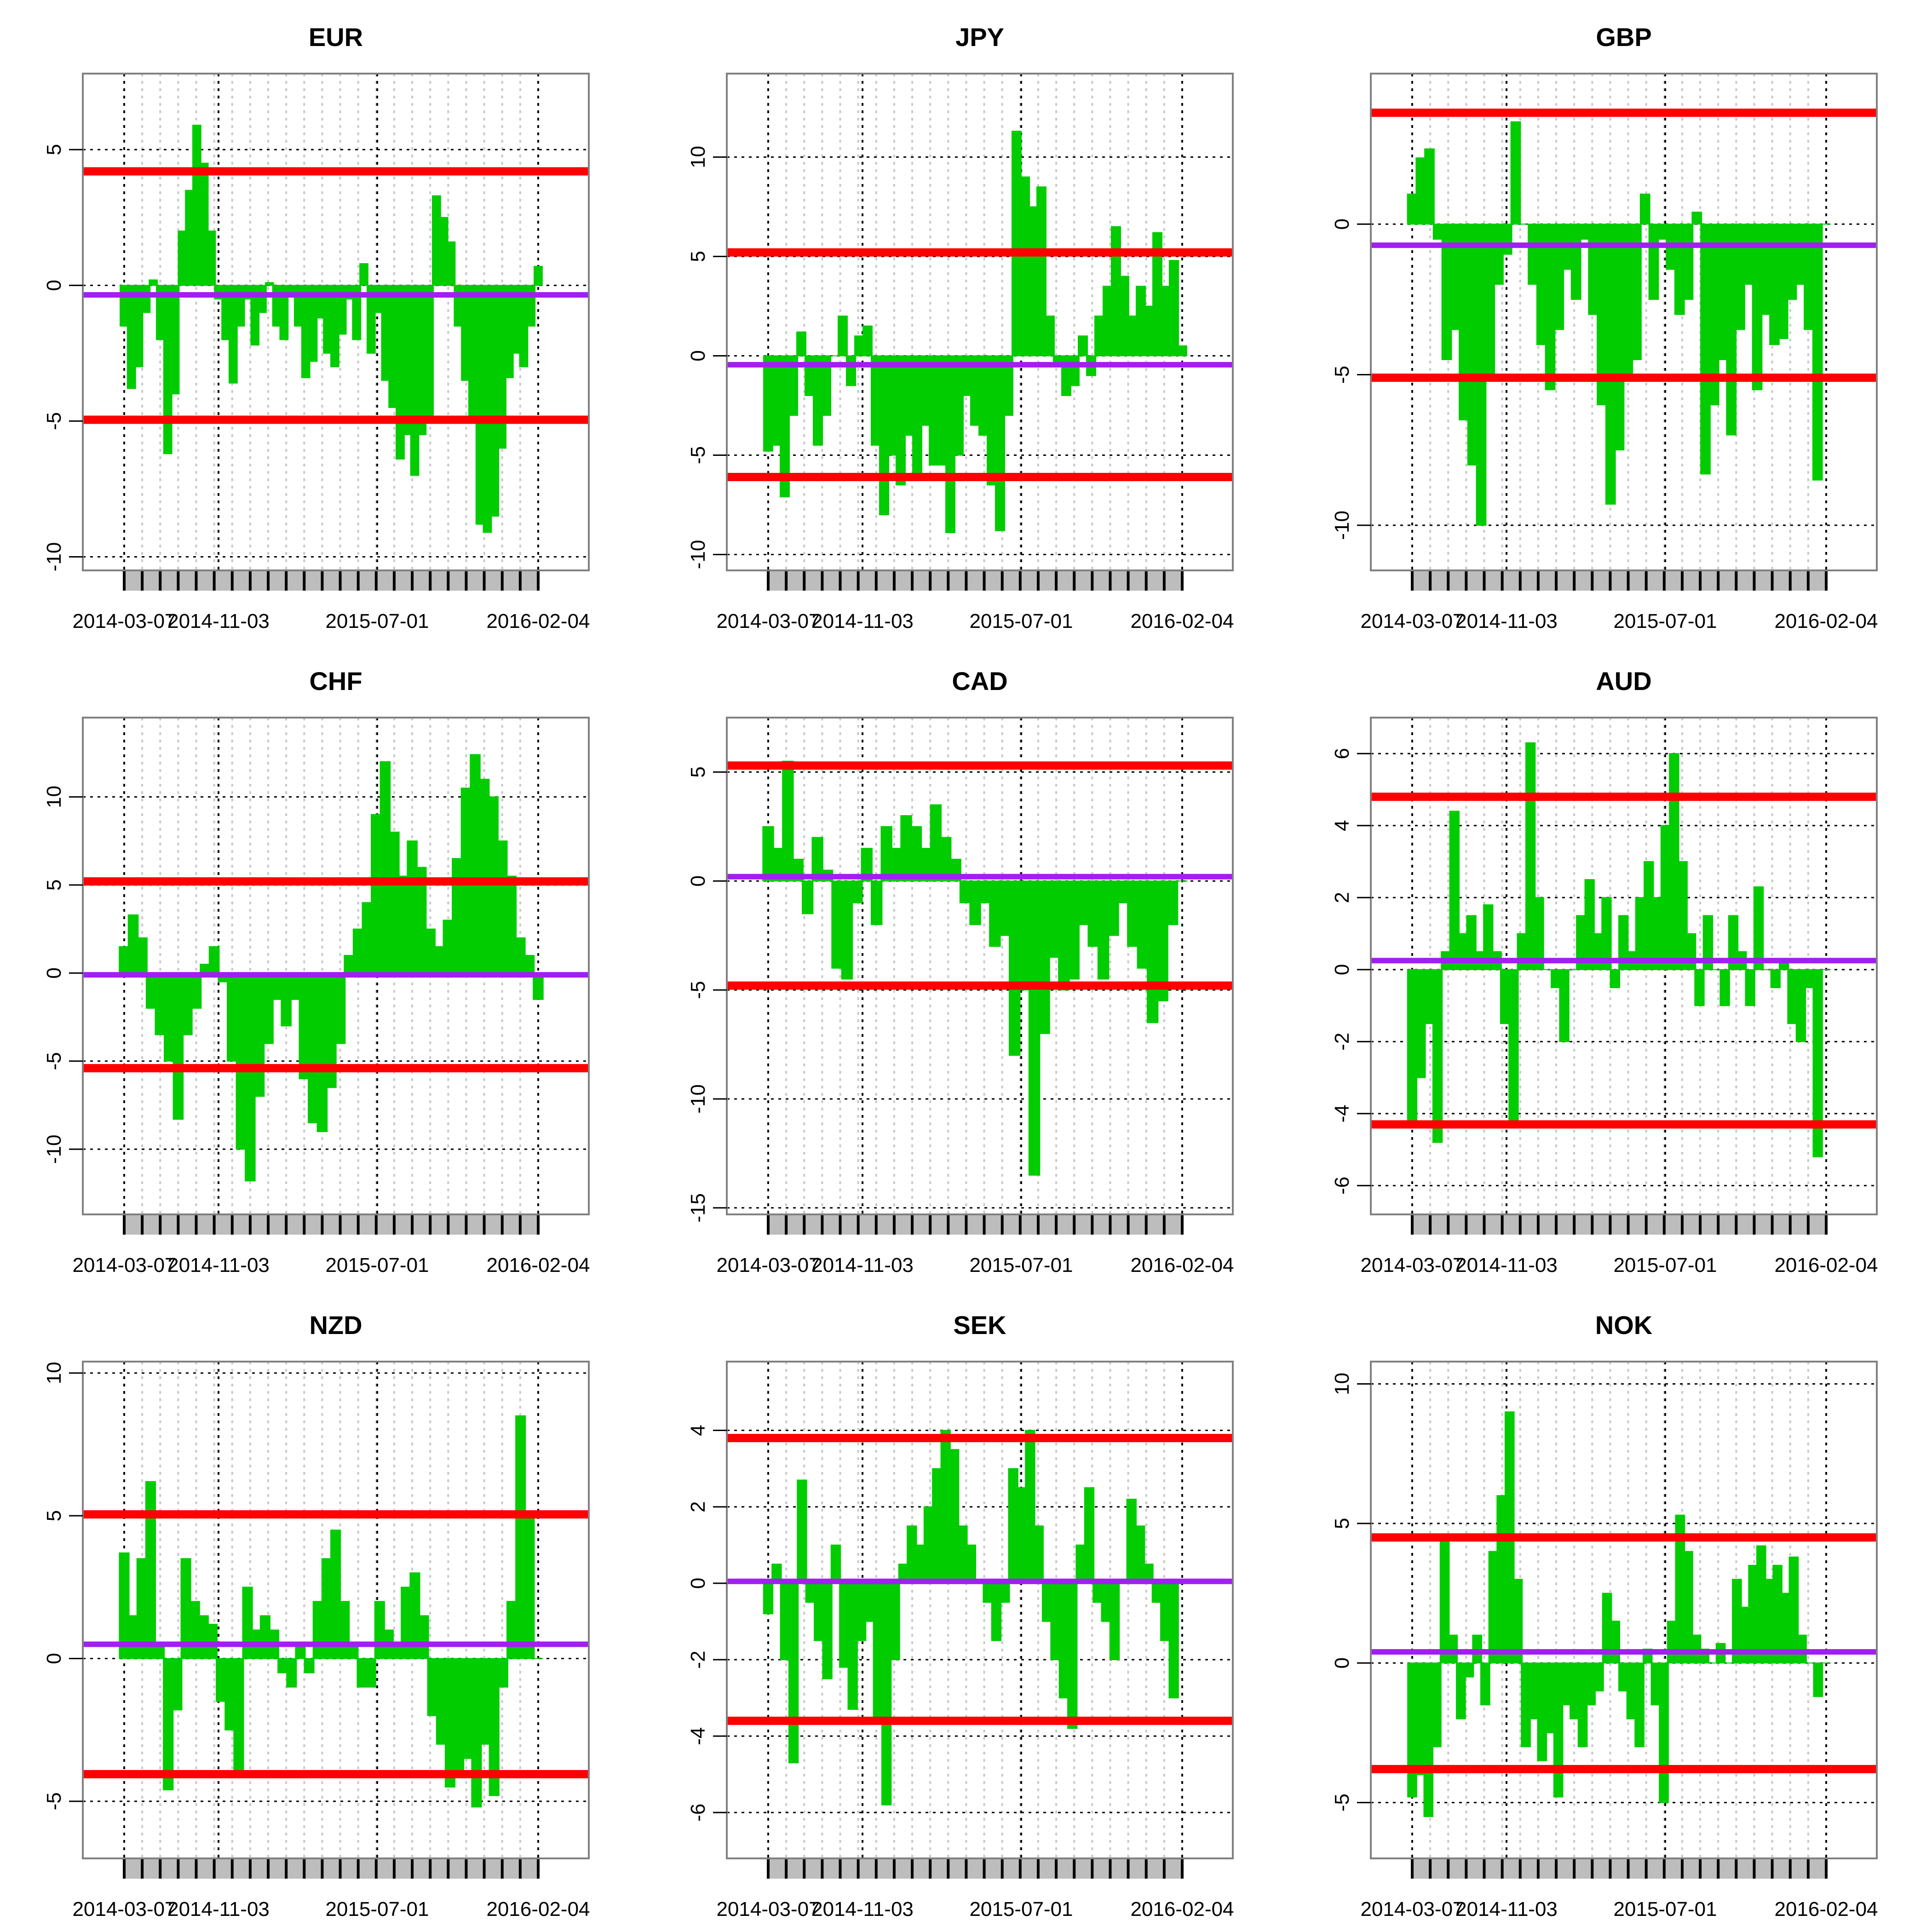 The width and height of the screenshot is (1932, 1932). I want to click on y-tick-label: -4, so click(698, 1736).